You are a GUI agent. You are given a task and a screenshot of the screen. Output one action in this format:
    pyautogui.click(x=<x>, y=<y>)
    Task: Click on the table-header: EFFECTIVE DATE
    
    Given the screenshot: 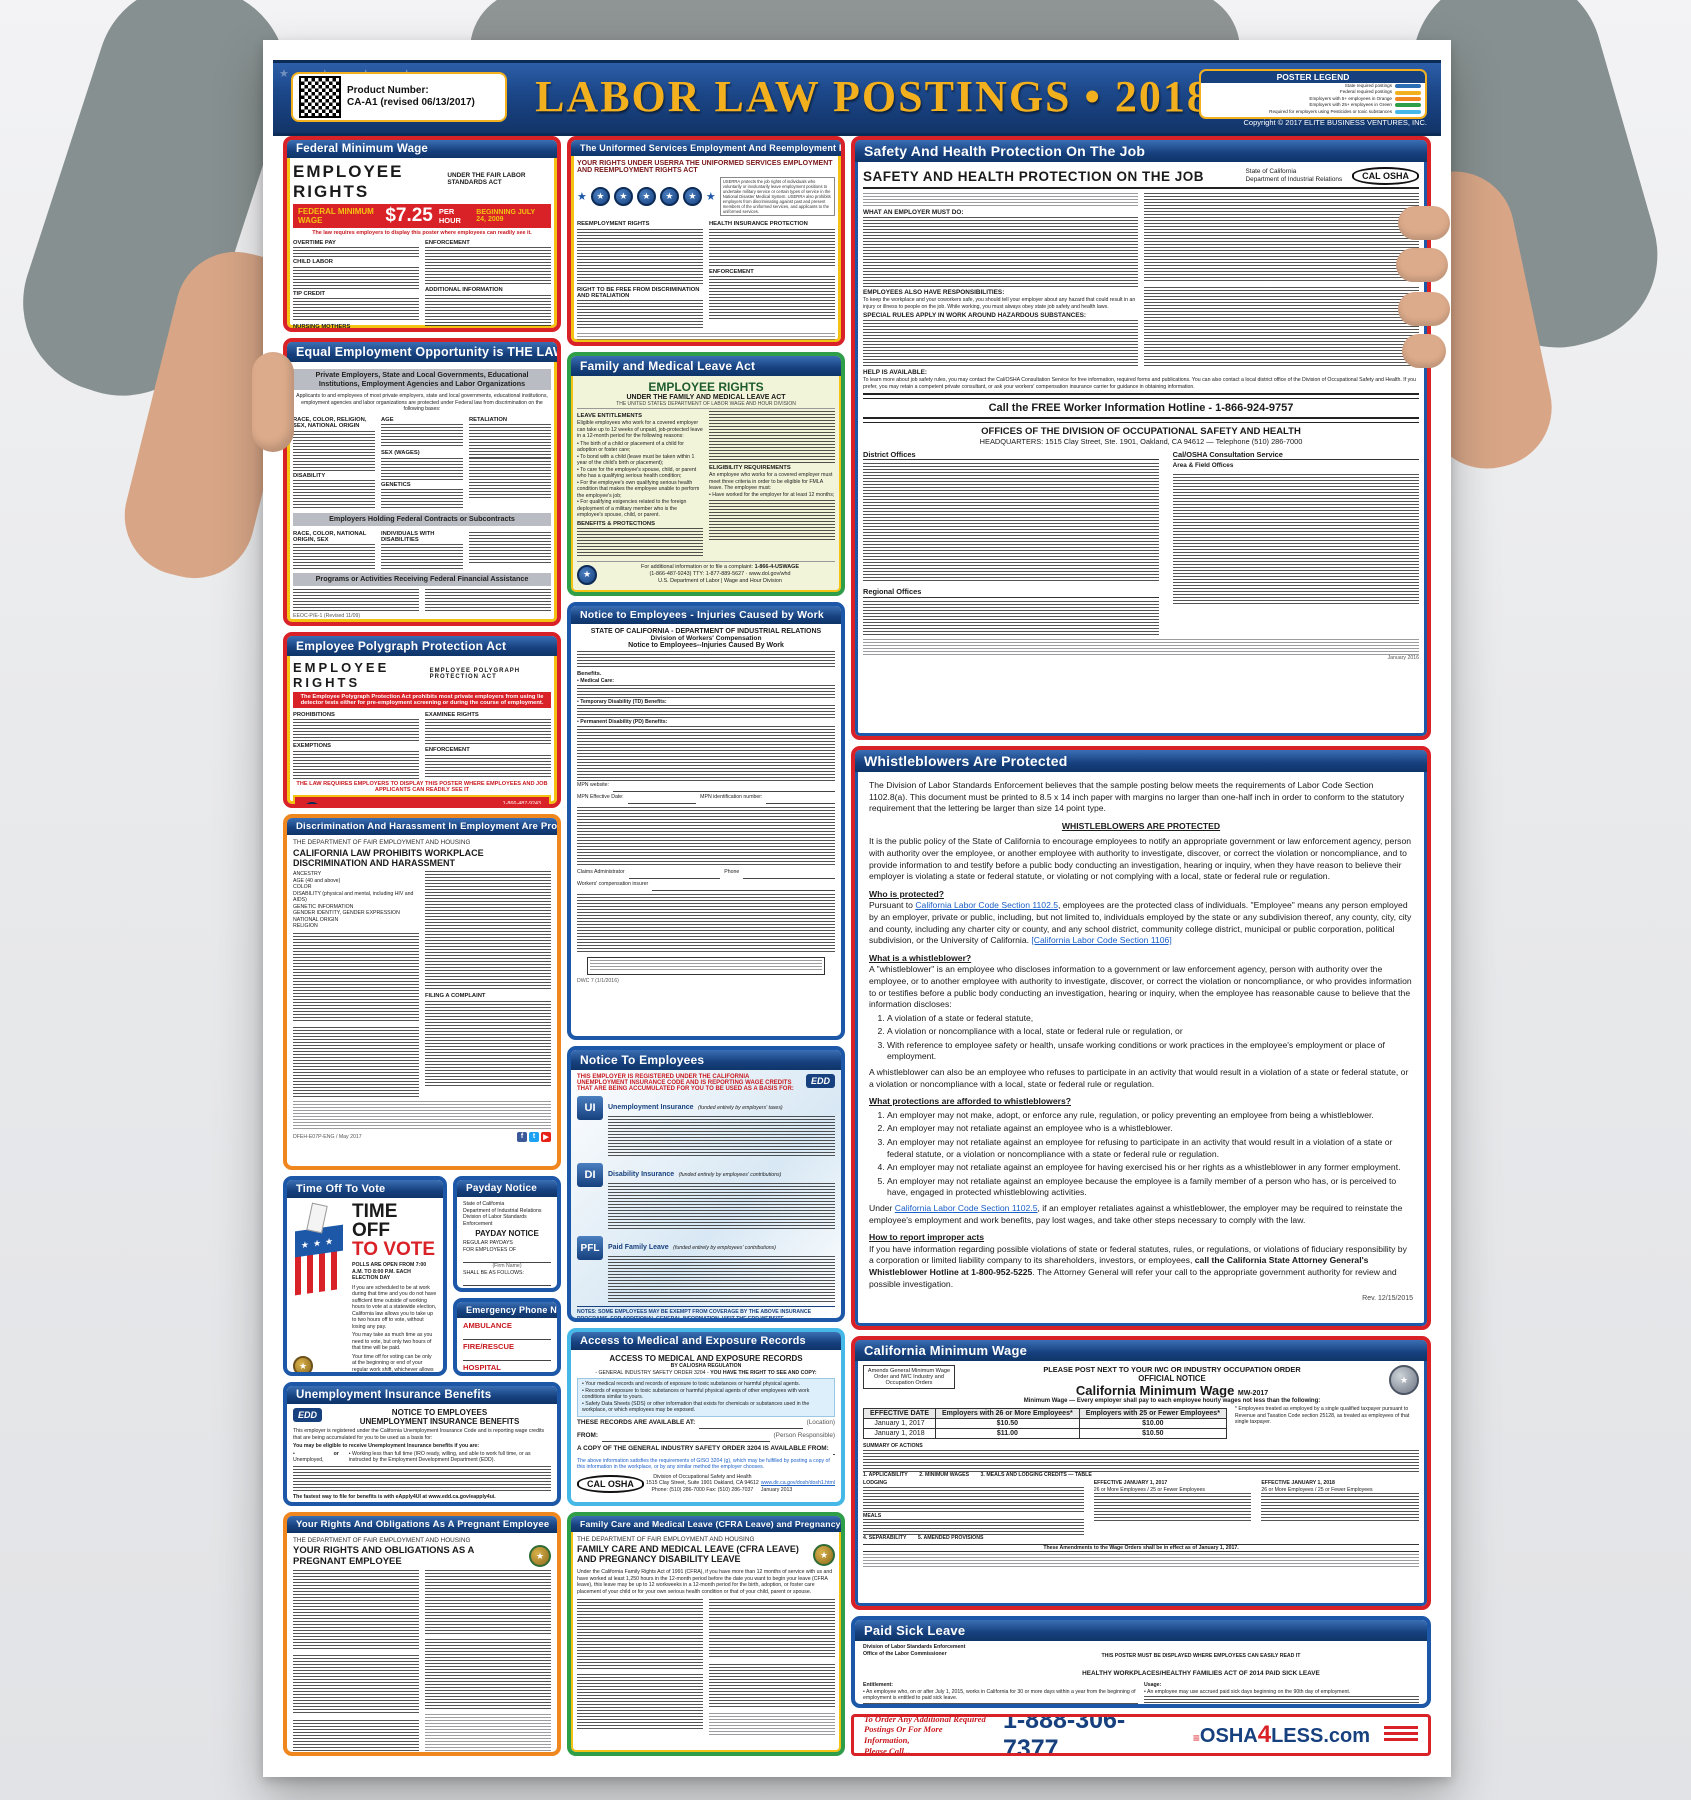 What is the action you would take?
    pyautogui.click(x=899, y=1413)
    